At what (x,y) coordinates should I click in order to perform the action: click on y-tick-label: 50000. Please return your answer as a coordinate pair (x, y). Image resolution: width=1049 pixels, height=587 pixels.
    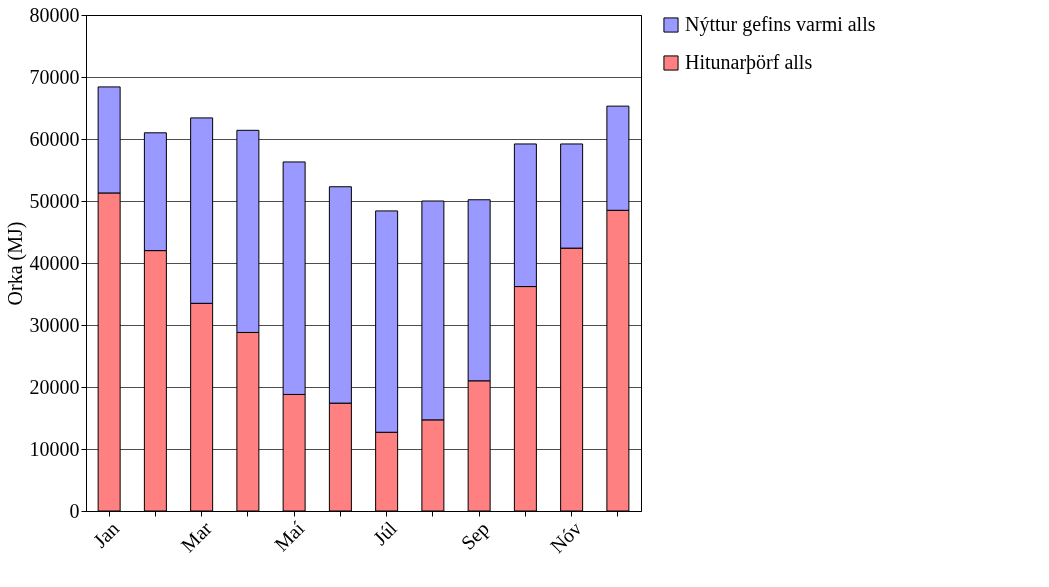
    Looking at the image, I should click on (54, 200).